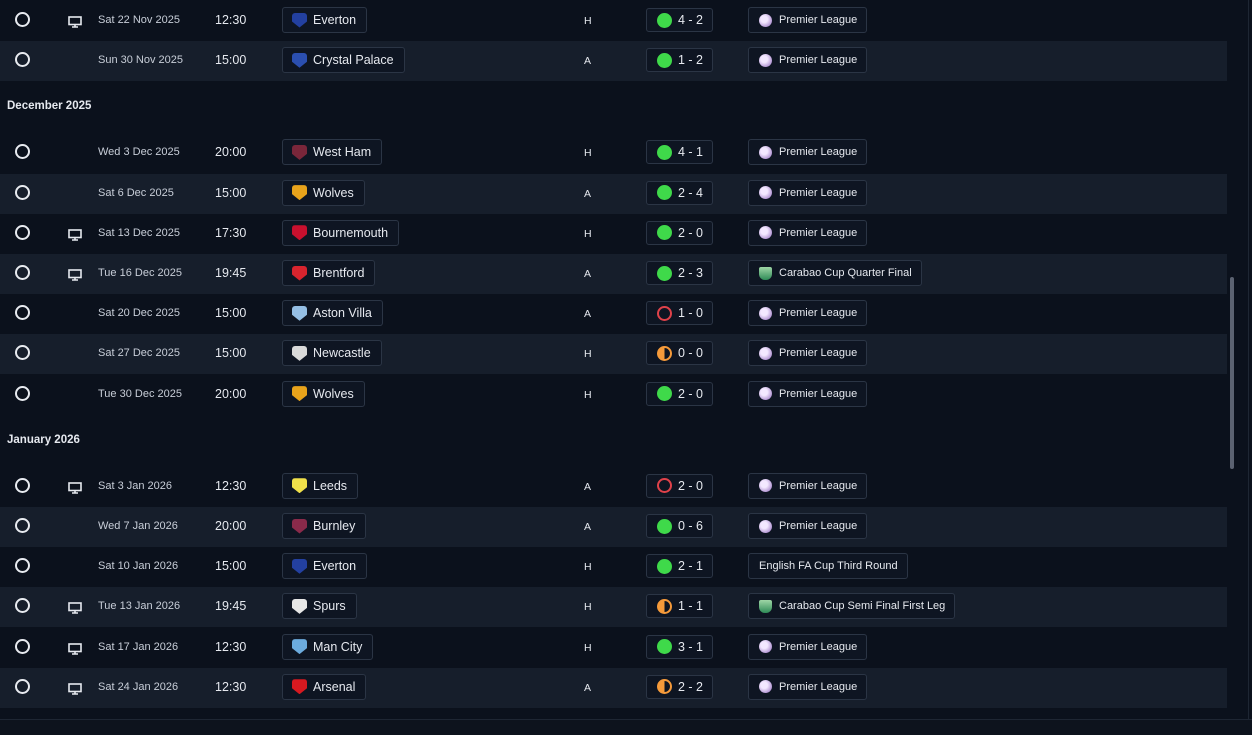  I want to click on result-badge: 4 - 1, so click(679, 152).